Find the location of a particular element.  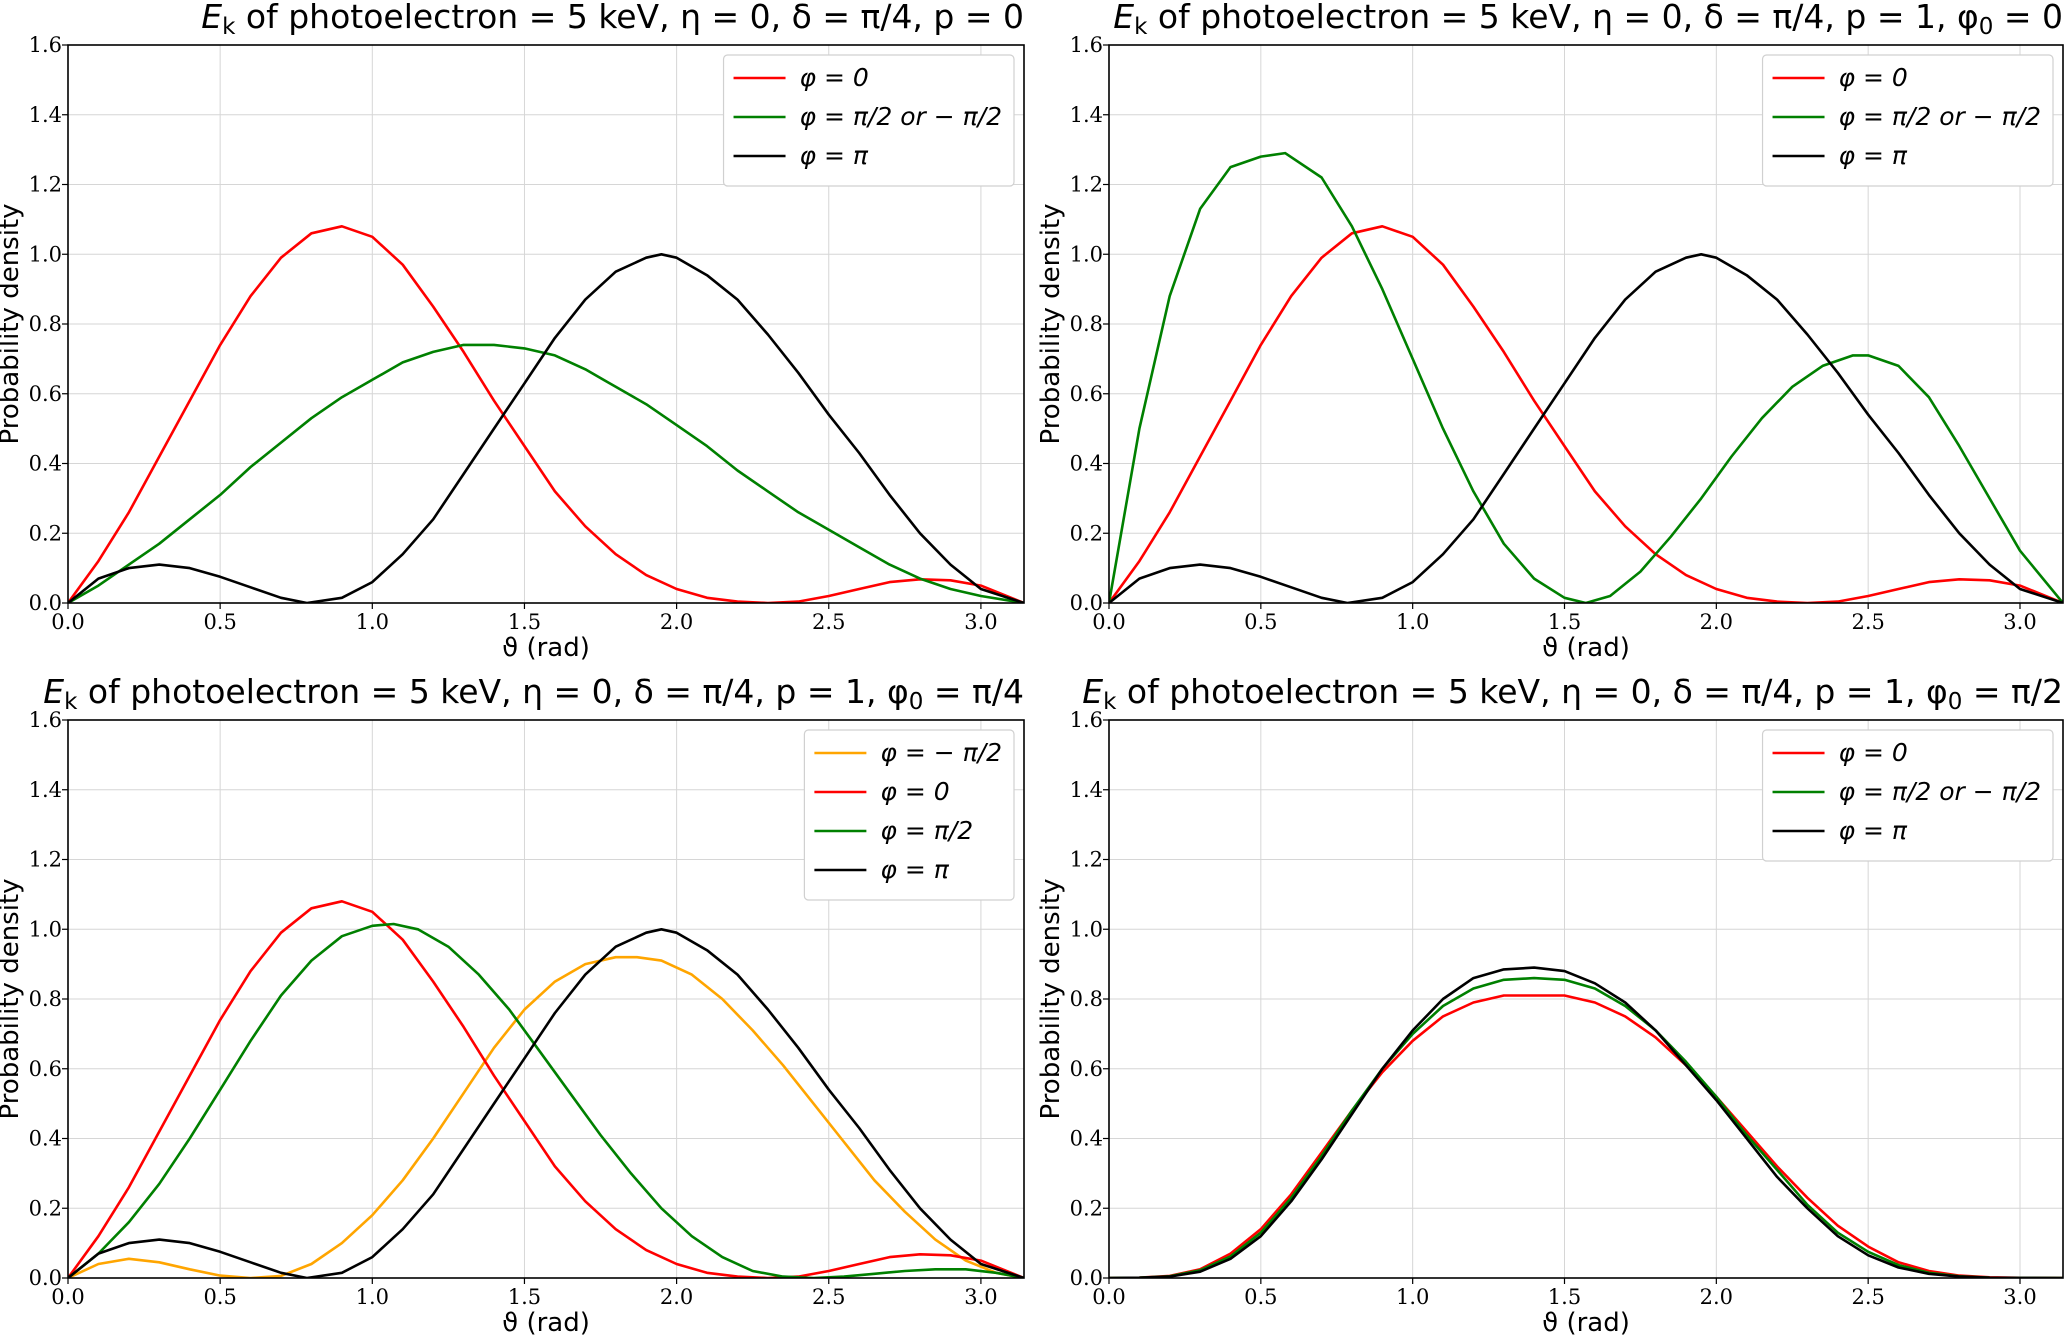

legend-entry-label: φ = π/2 is located at coordinates (926, 830).